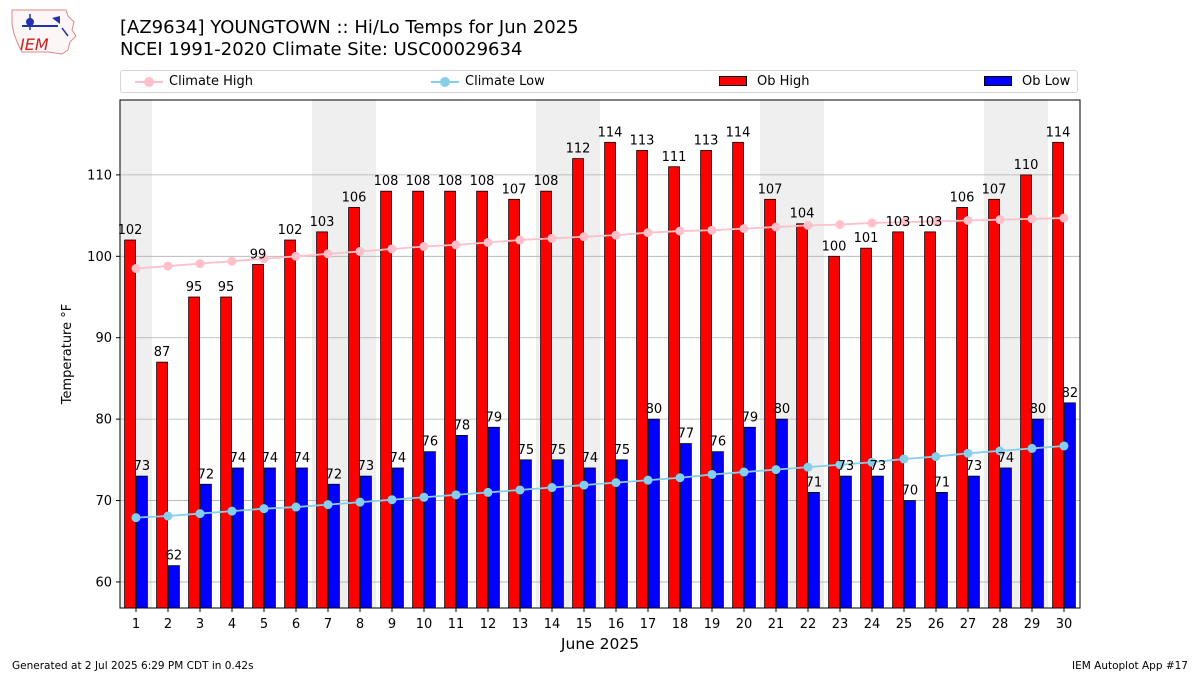 The image size is (1200, 675). Describe the element at coordinates (814, 482) in the screenshot. I see `data-label-ob-low: 71` at that location.